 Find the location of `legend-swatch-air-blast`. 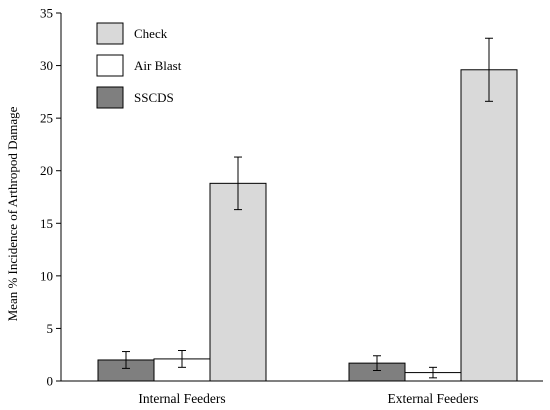

legend-swatch-air-blast is located at coordinates (110, 65).